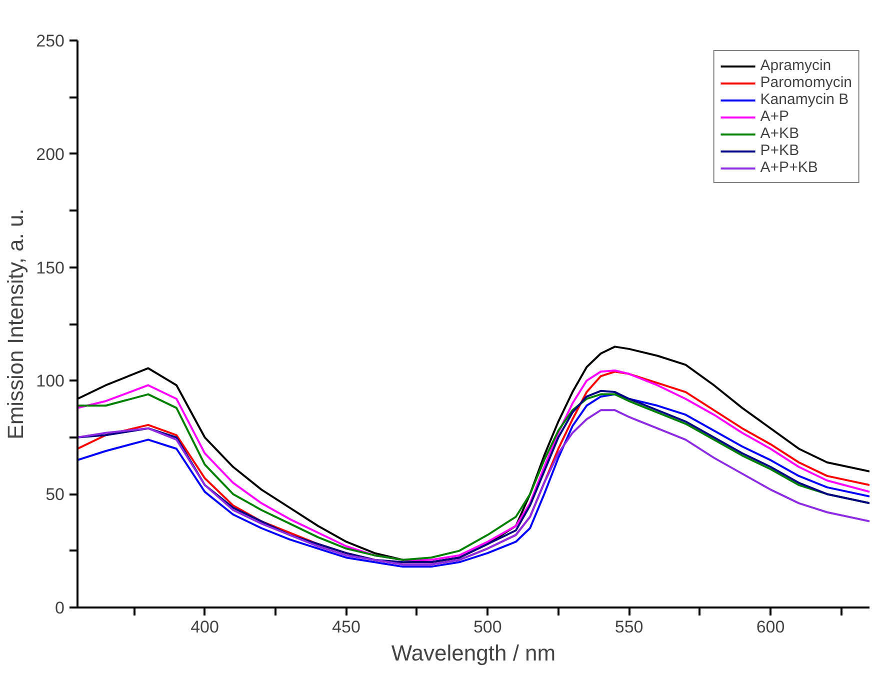 The image size is (879, 677). What do you see at coordinates (50, 268) in the screenshot?
I see `y-tick-label: 150` at bounding box center [50, 268].